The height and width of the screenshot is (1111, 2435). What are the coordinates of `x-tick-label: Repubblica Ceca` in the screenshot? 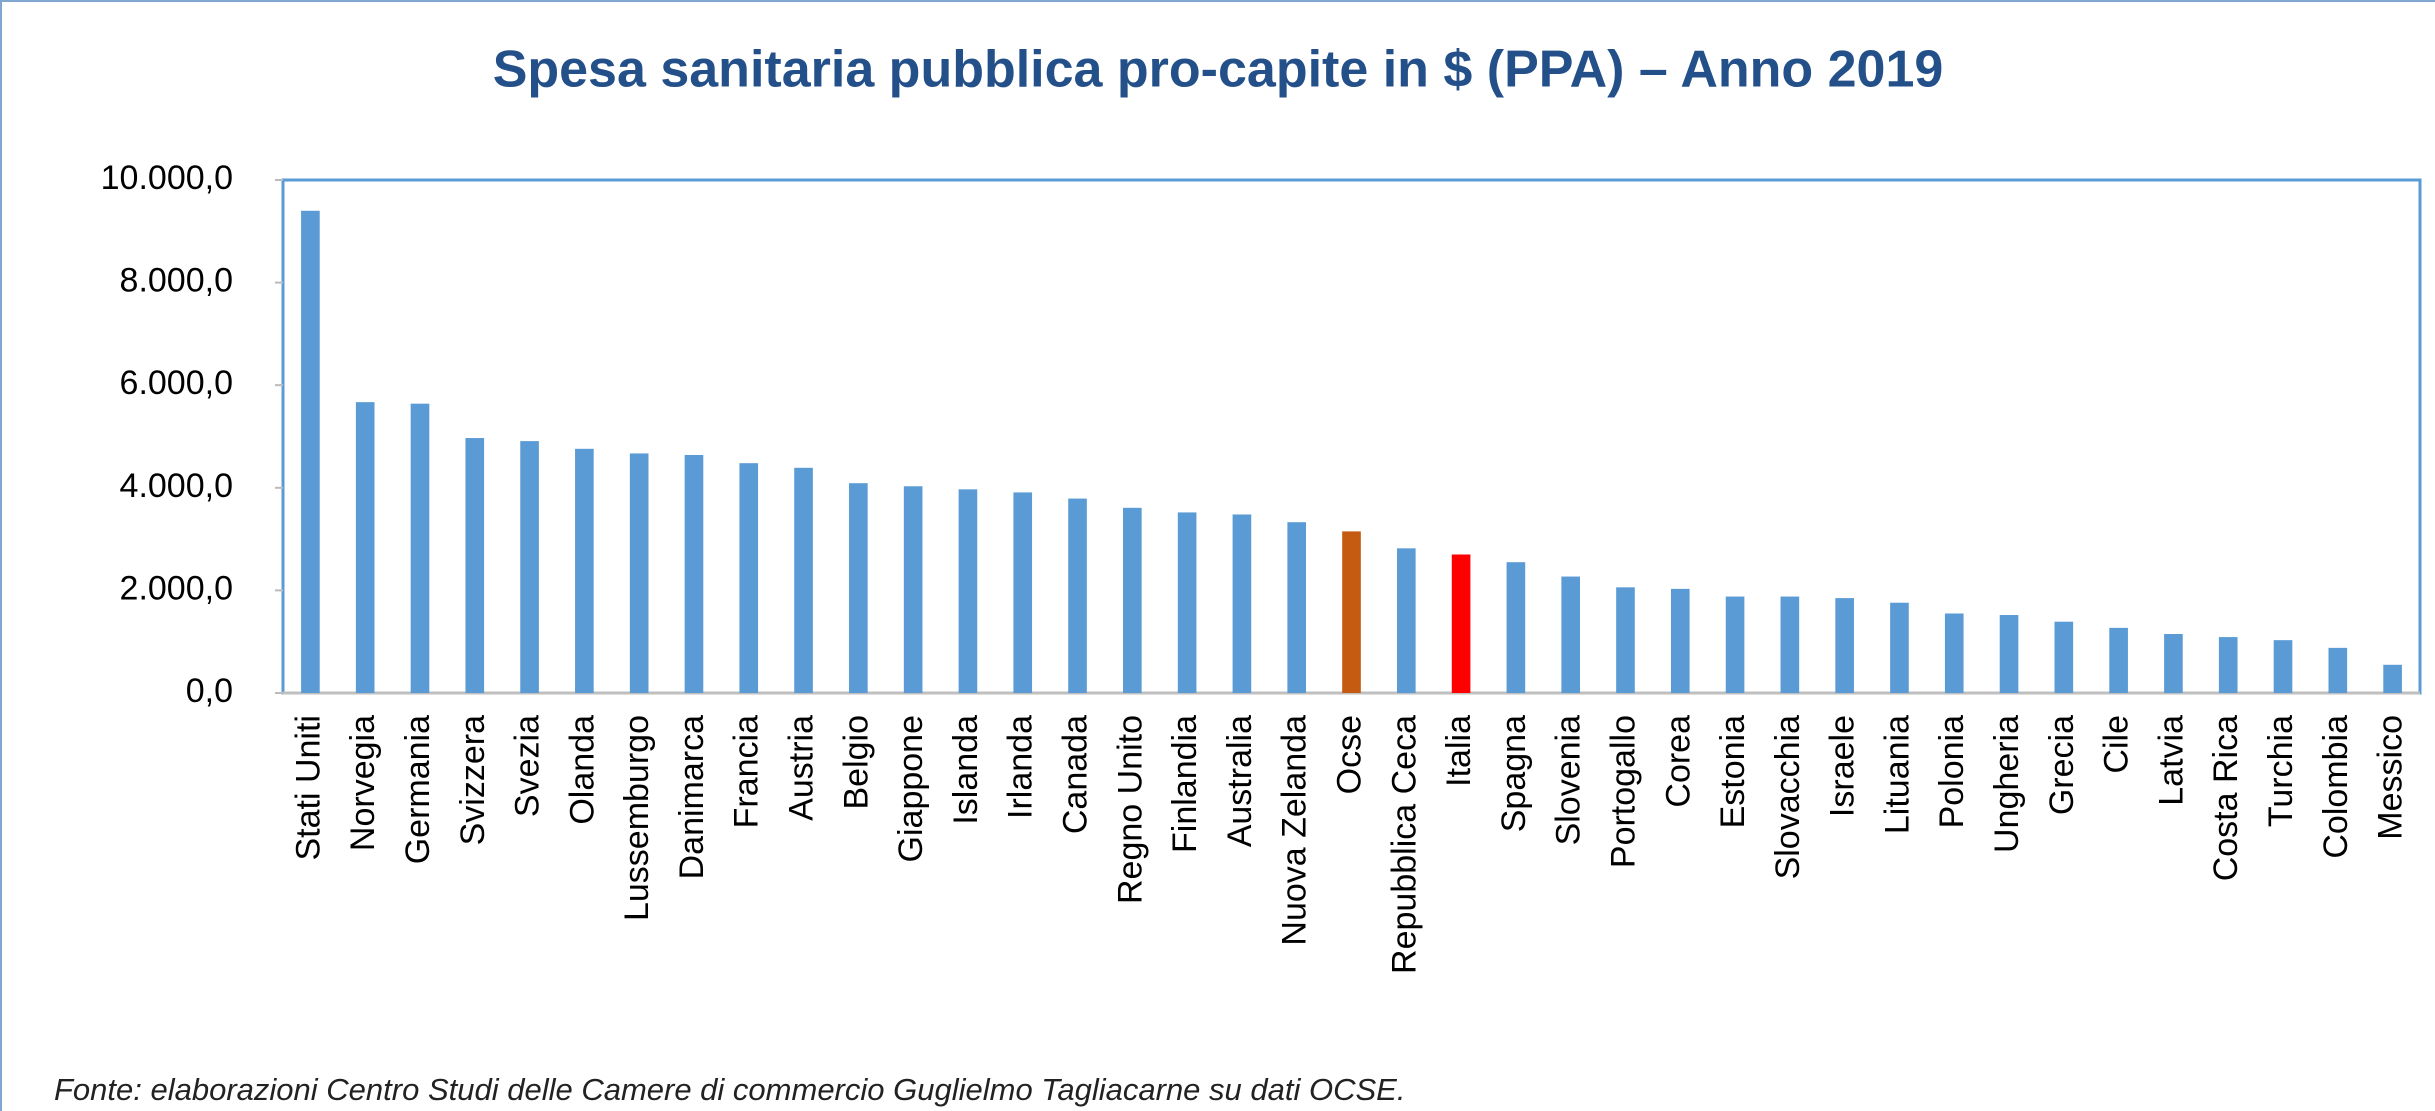 It's located at (1404, 844).